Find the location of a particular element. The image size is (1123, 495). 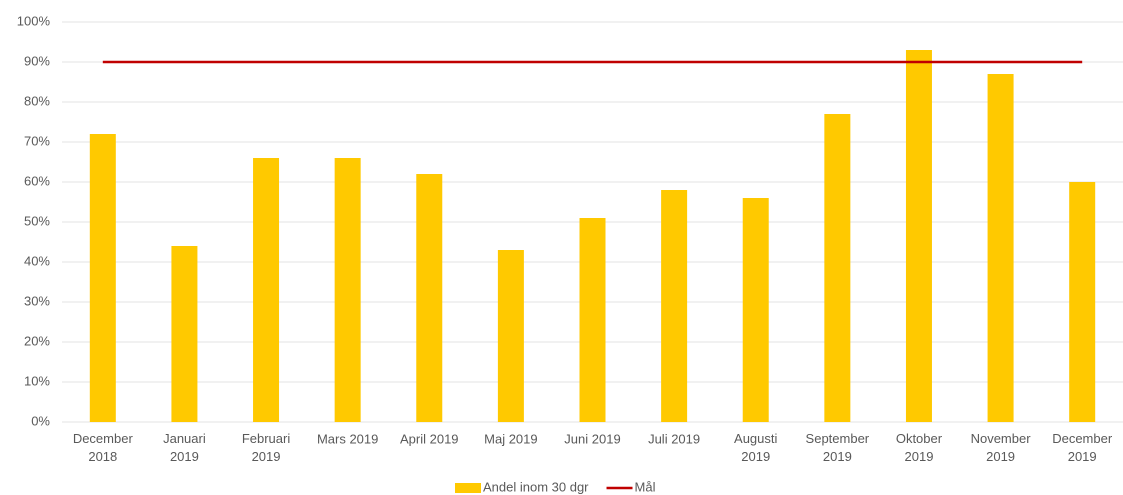

x-tick-line: 2018 is located at coordinates (102, 456).